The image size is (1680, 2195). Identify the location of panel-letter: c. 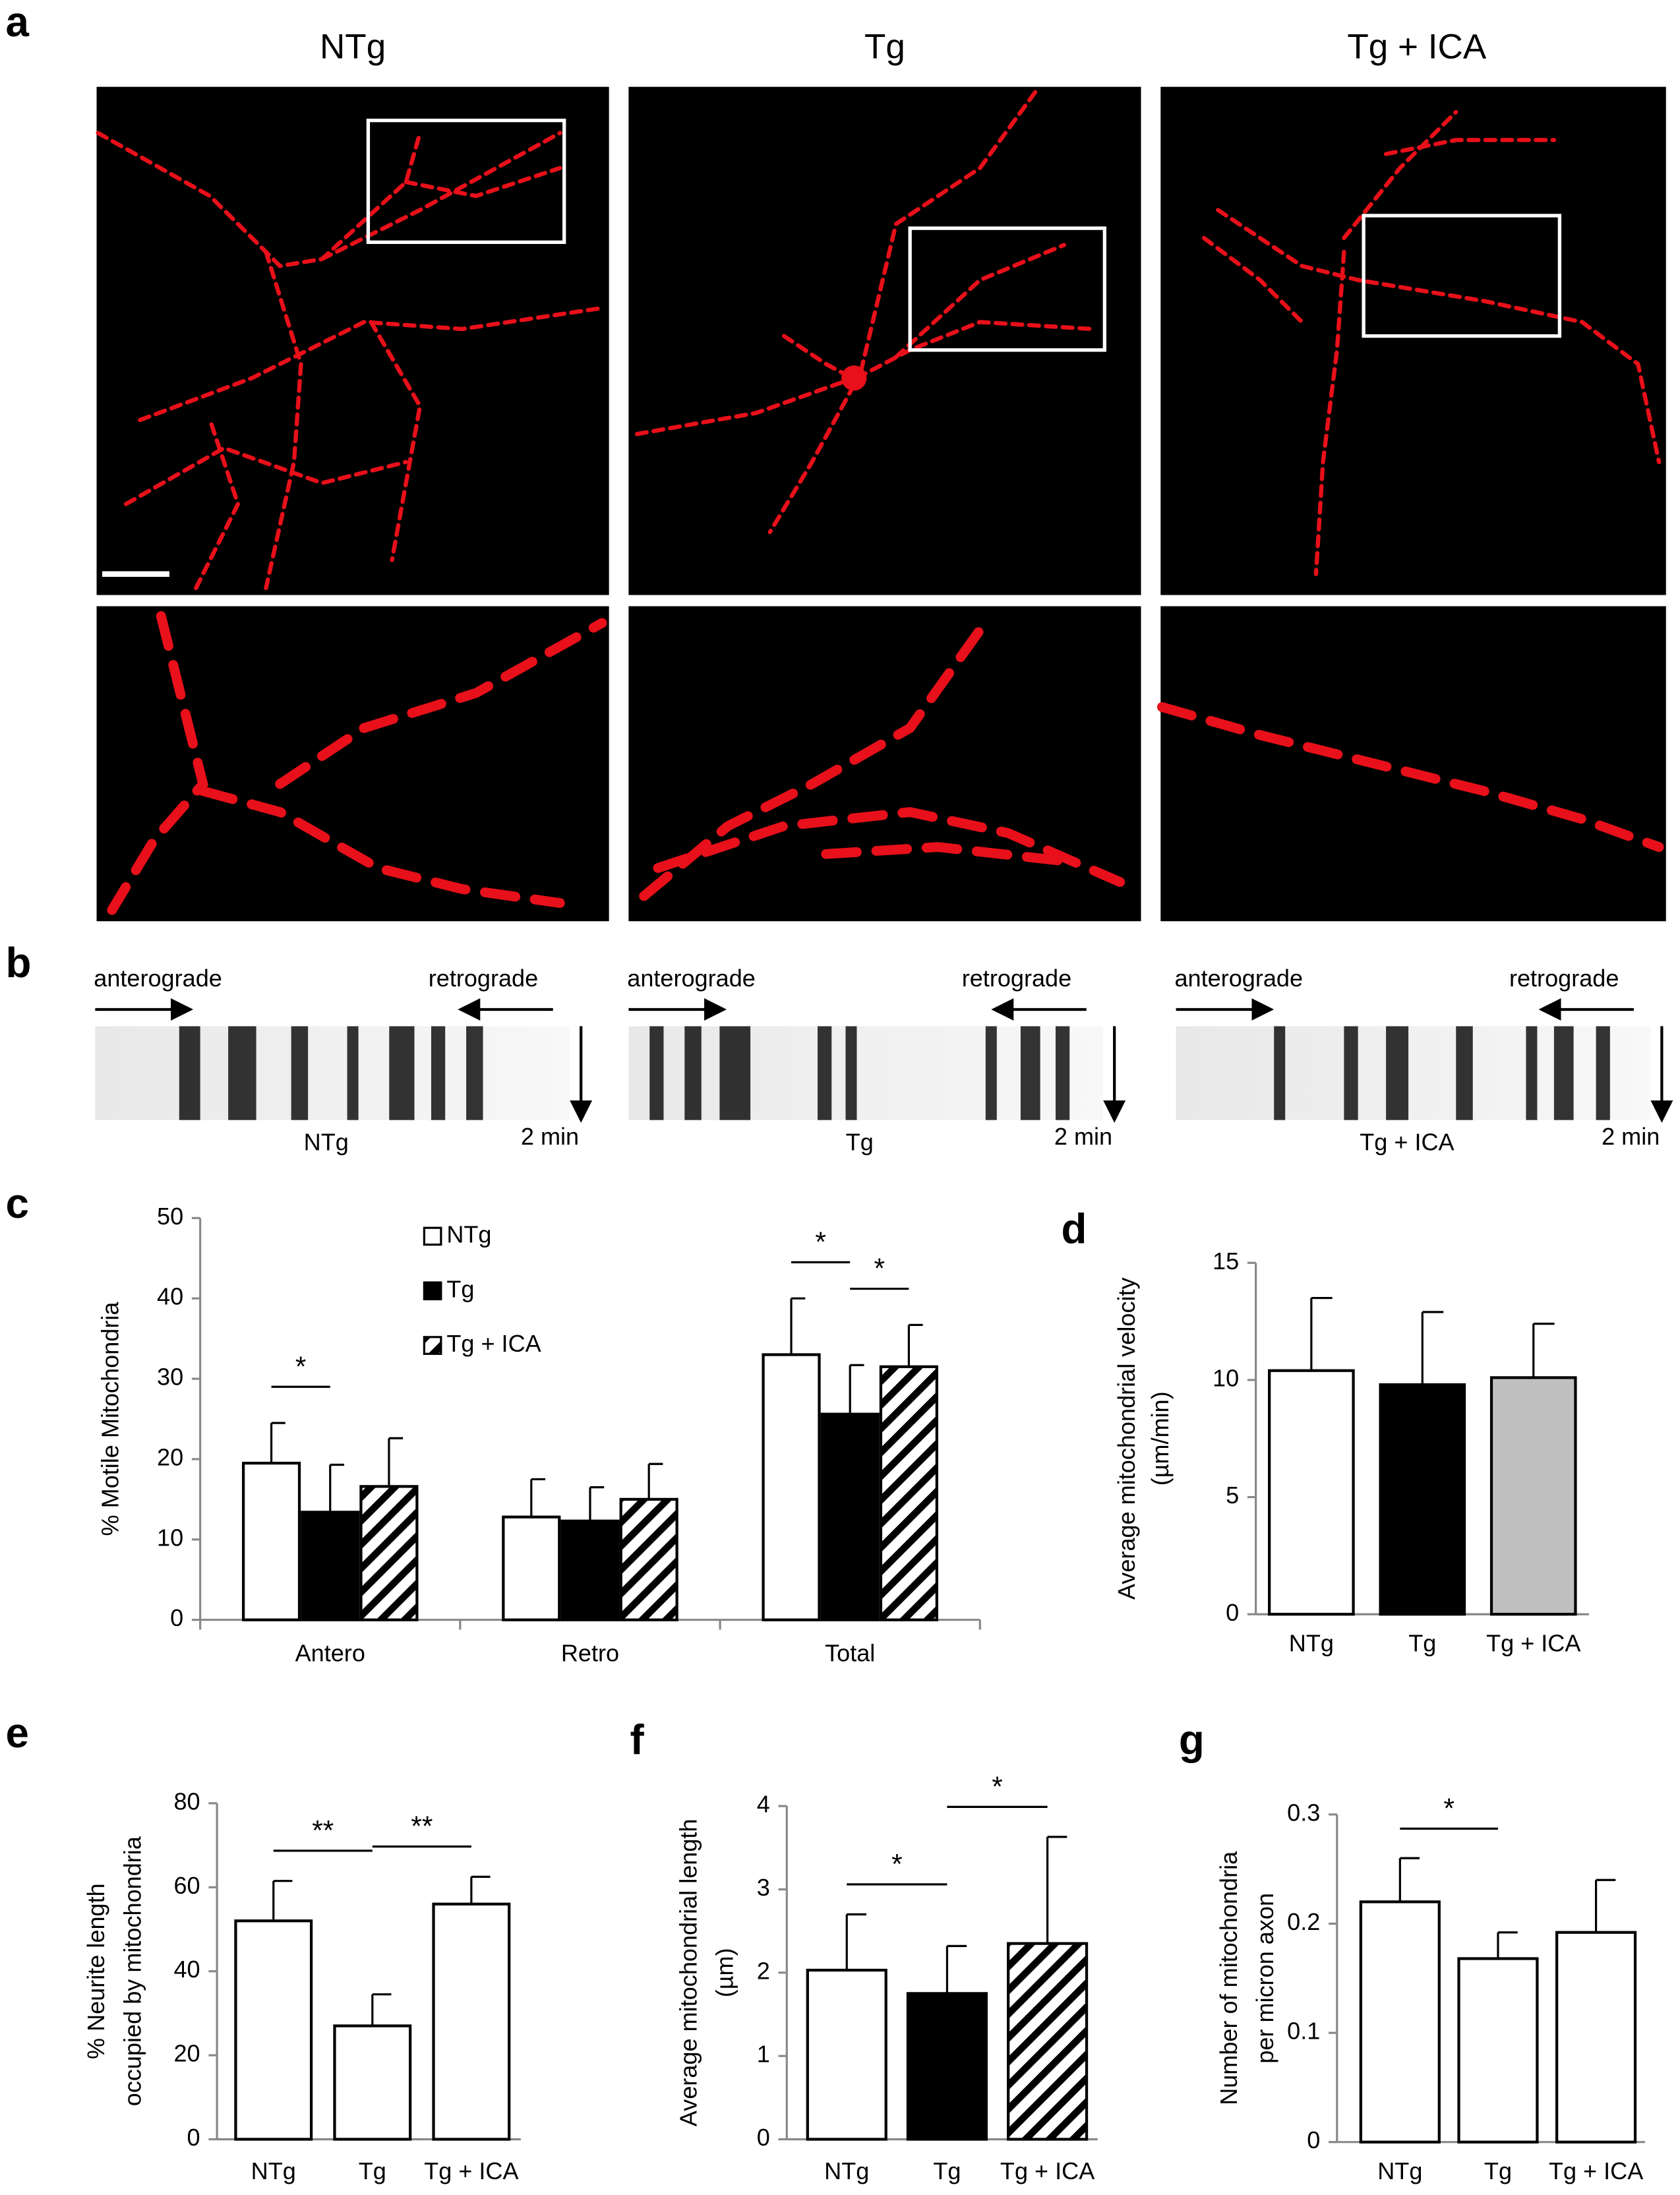
(16, 1203).